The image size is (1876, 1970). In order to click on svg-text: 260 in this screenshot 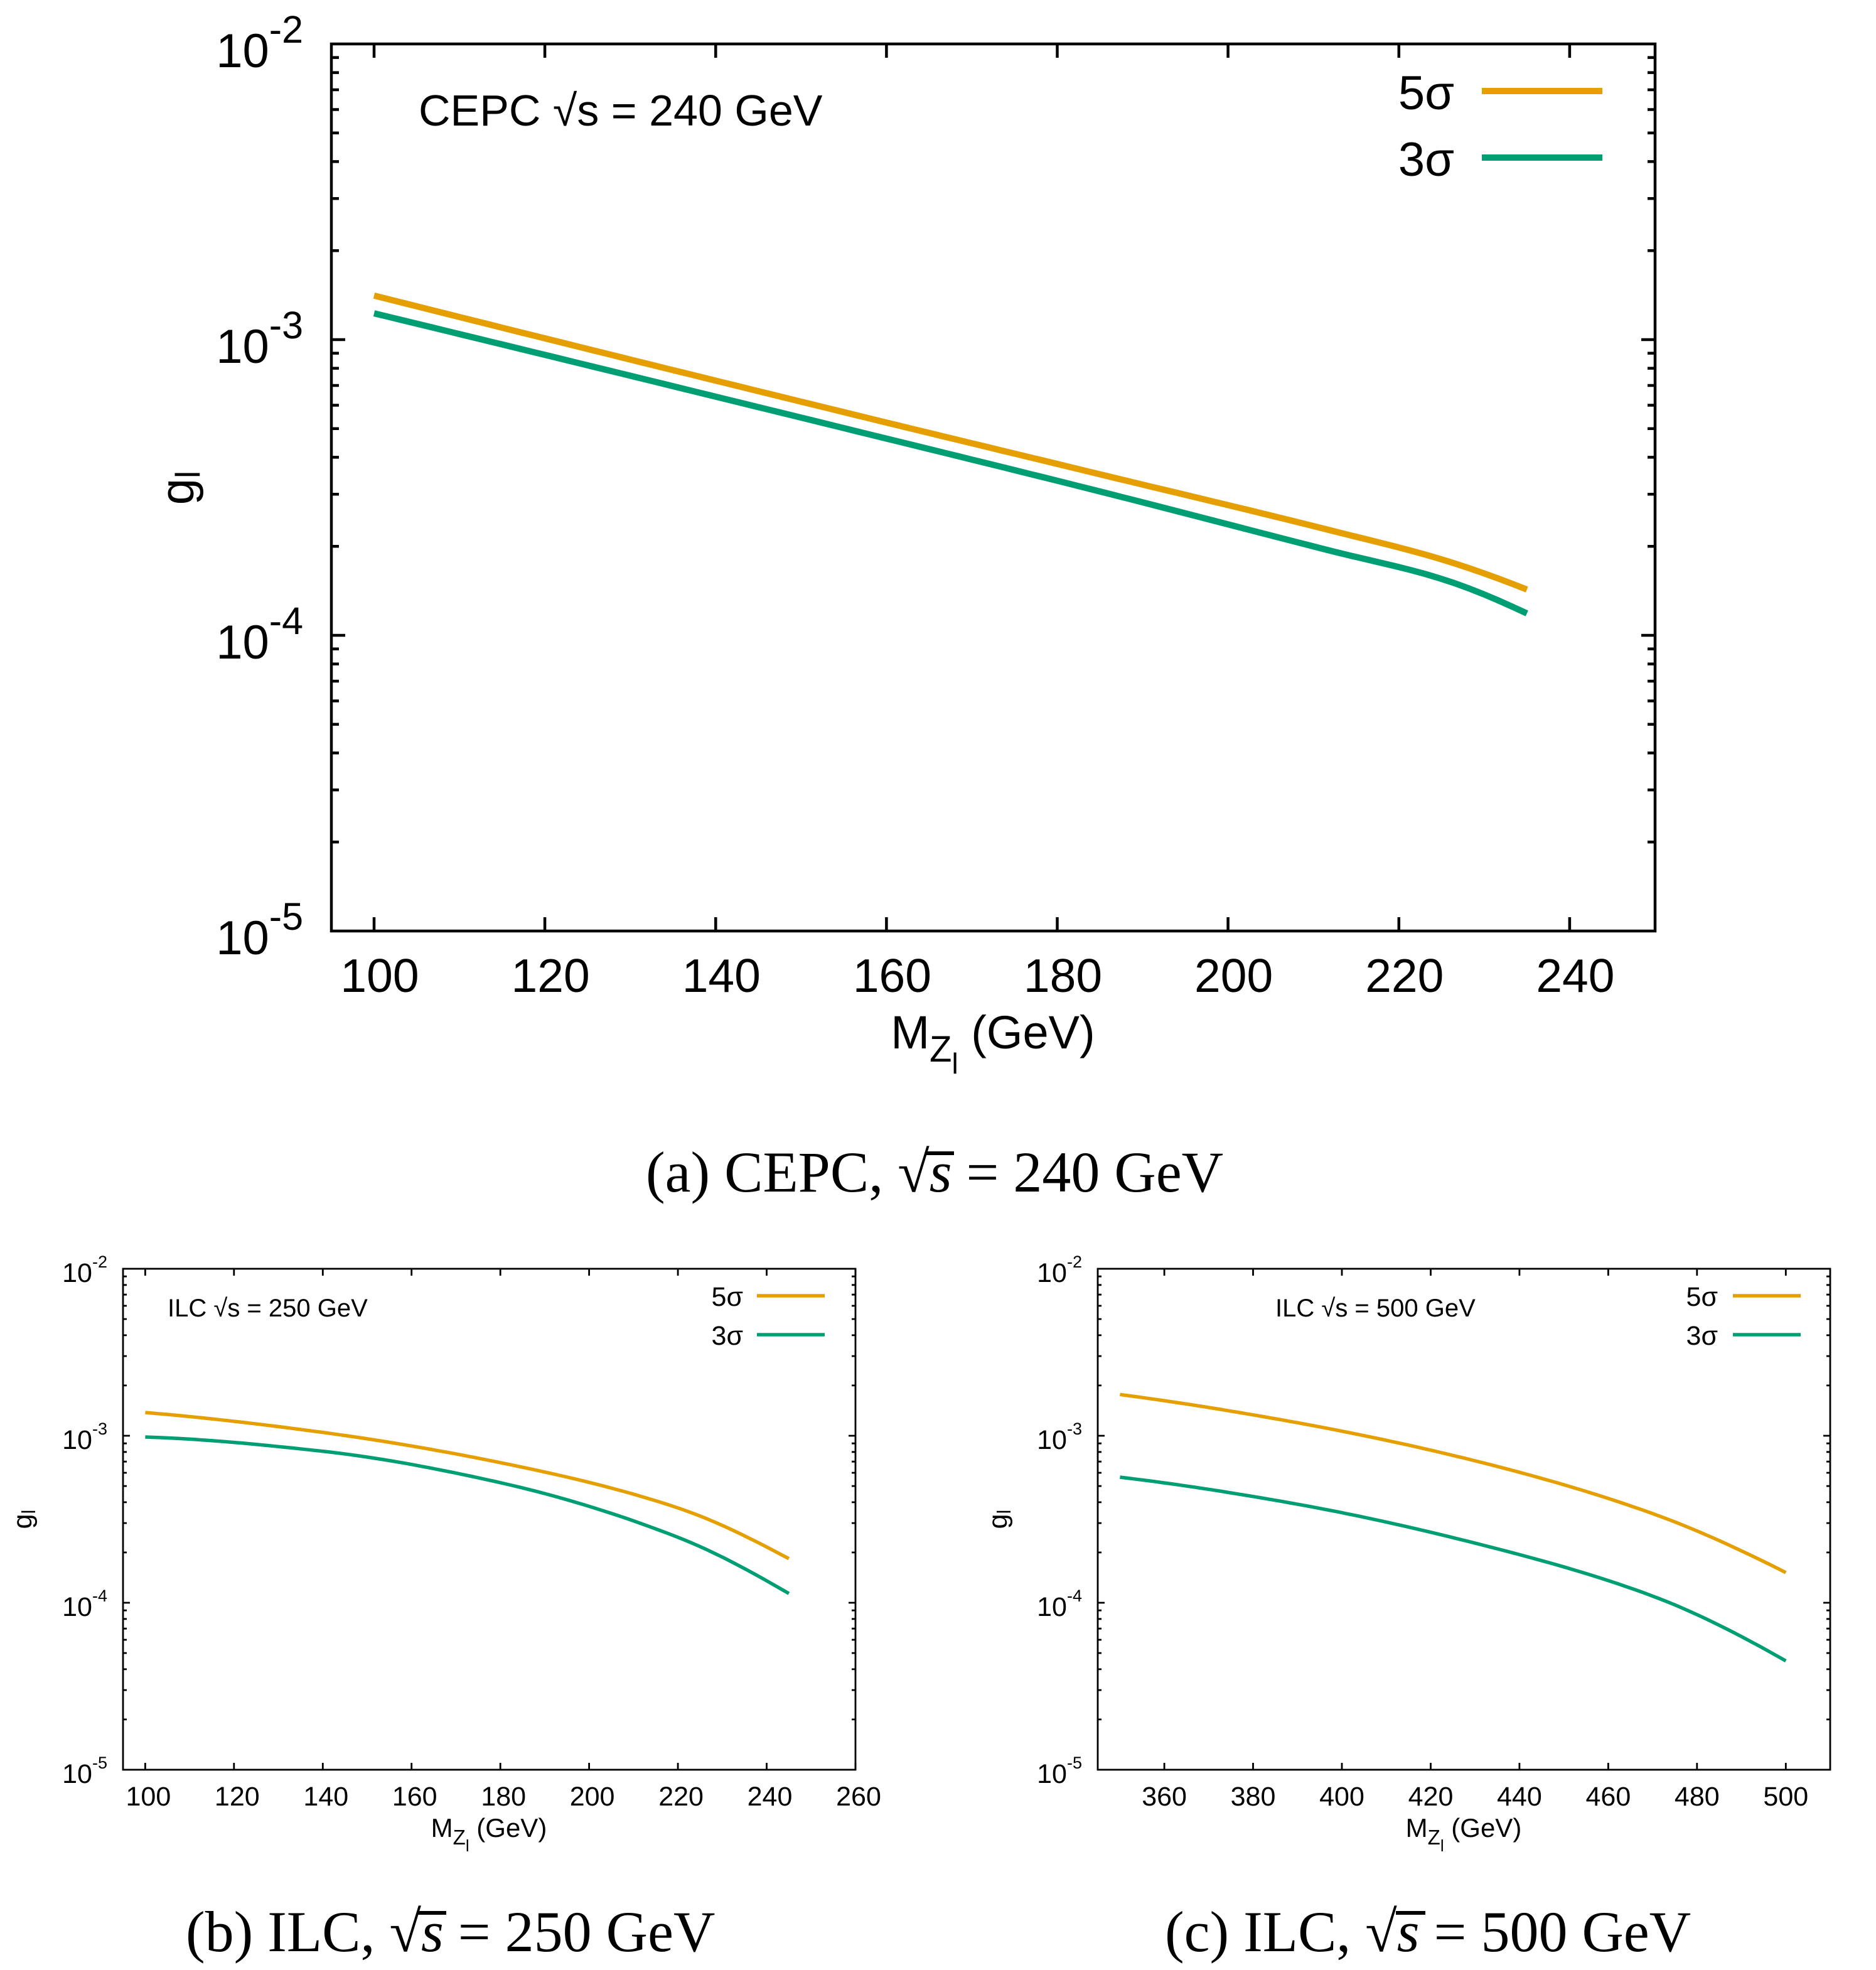, I will do `click(858, 1797)`.